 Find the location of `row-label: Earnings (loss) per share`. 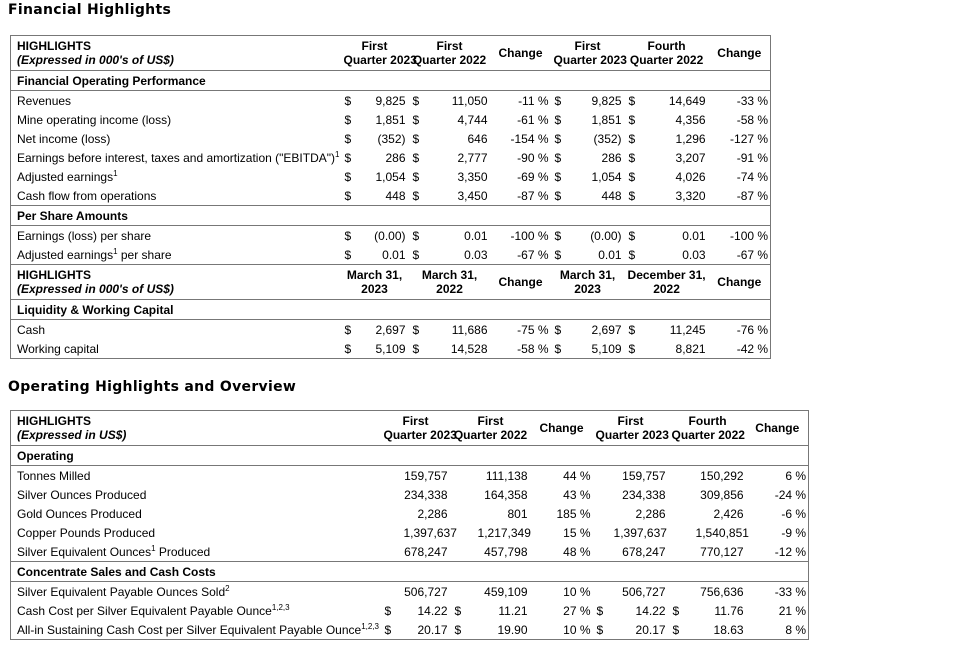

row-label: Earnings (loss) per share is located at coordinates (176, 236).